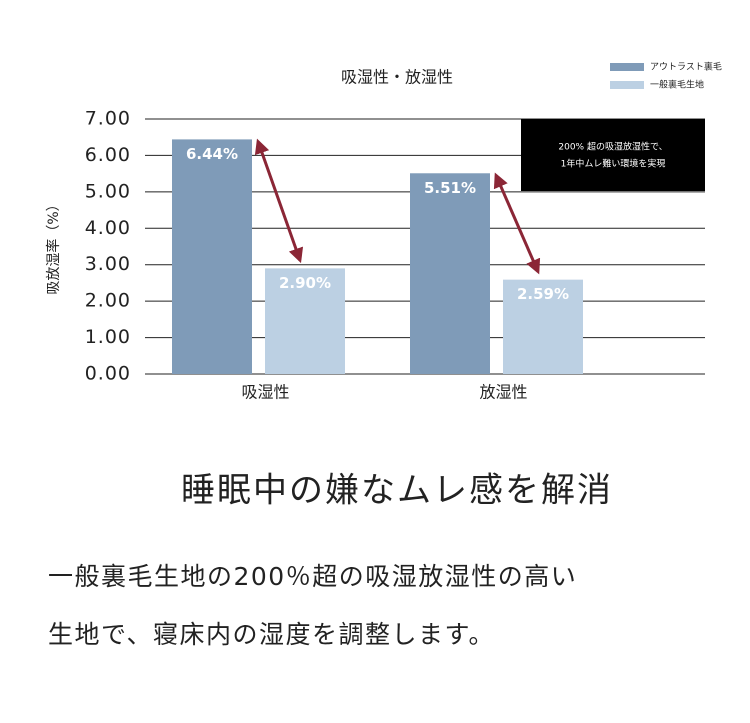 The width and height of the screenshot is (750, 723). I want to click on y-tick-label: 1.00, so click(108, 337).